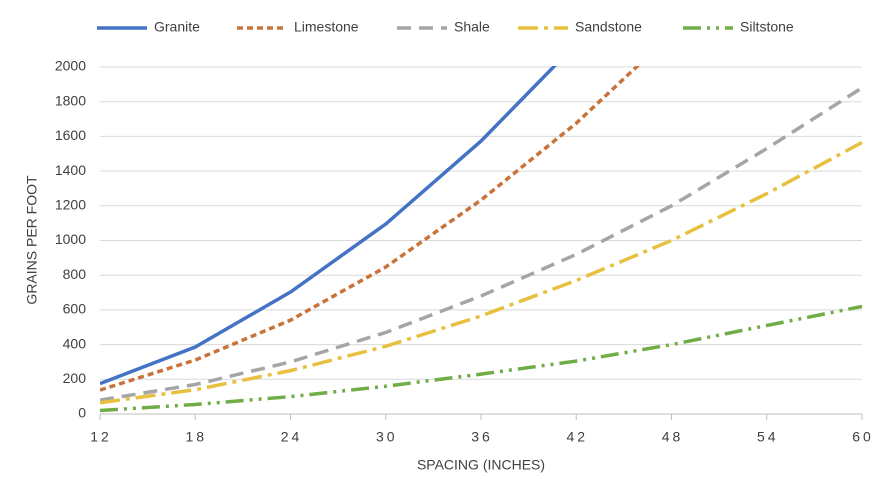 Image resolution: width=890 pixels, height=486 pixels. What do you see at coordinates (70, 205) in the screenshot?
I see `y-tick-label: 1200` at bounding box center [70, 205].